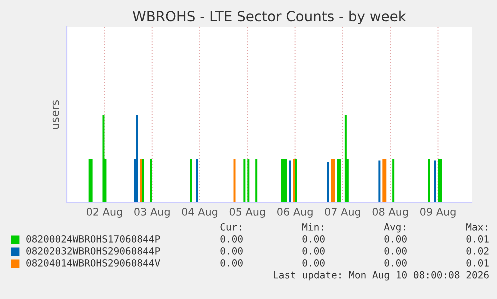 This screenshot has height=299, width=497. What do you see at coordinates (56, 115) in the screenshot?
I see `y-axis-title: users` at bounding box center [56, 115].